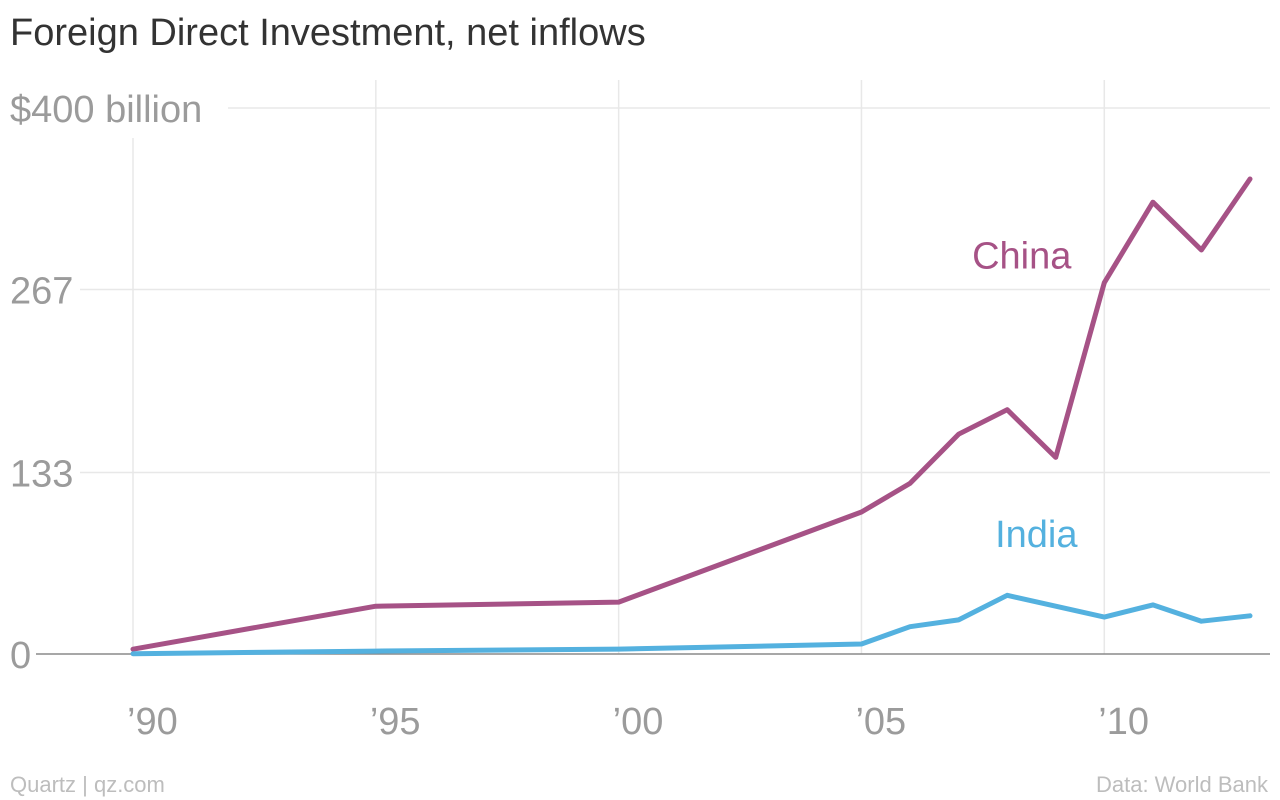 The height and width of the screenshot is (800, 1280). Describe the element at coordinates (395, 722) in the screenshot. I see `x-tick-label: ’95` at that location.